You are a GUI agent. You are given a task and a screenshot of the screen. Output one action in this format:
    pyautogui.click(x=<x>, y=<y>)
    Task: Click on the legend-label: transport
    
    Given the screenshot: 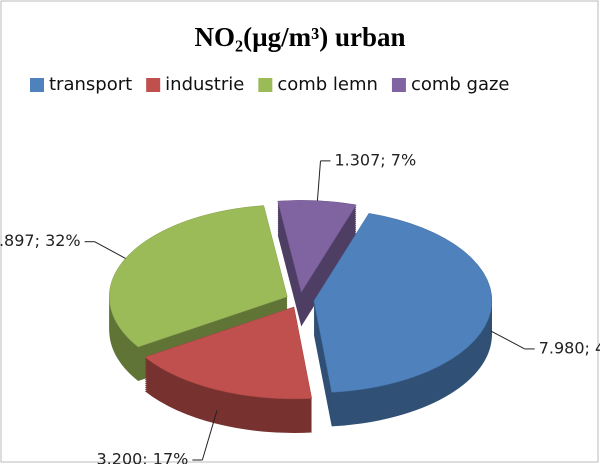 What is the action you would take?
    pyautogui.click(x=90, y=84)
    